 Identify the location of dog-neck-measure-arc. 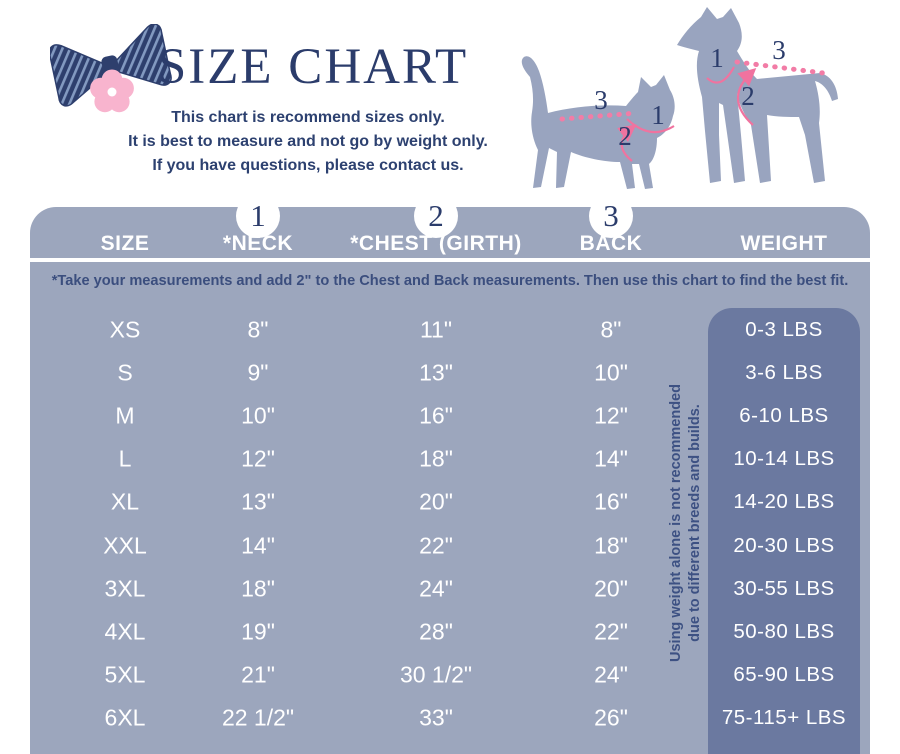
(720, 75).